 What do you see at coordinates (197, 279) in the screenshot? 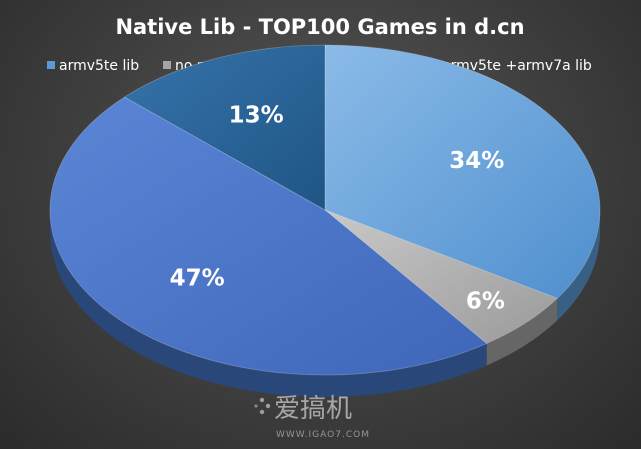
I see `data-label-armv7a-lib-only: 47%` at bounding box center [197, 279].